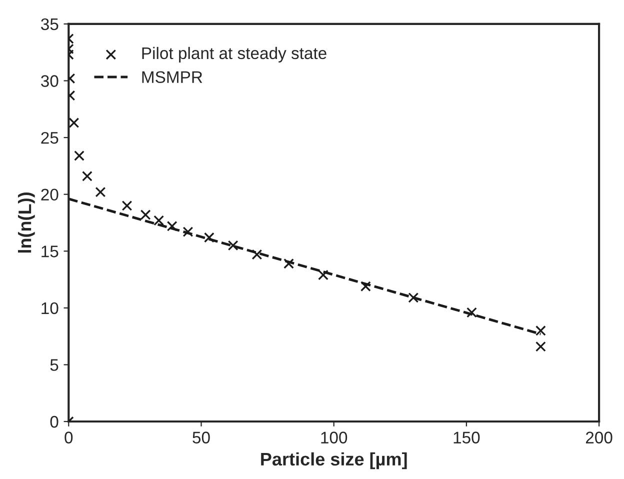 The image size is (624, 479). Describe the element at coordinates (334, 438) in the screenshot. I see `x-tick-label: 100` at that location.